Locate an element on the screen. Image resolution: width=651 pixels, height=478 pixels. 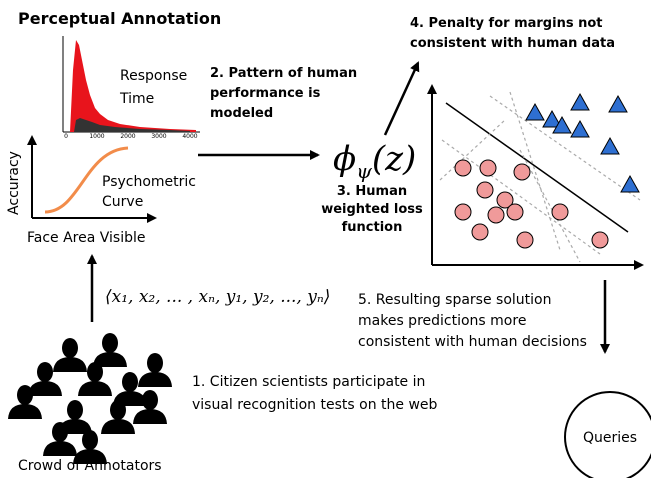
arrow is located at coordinates (401, 98).